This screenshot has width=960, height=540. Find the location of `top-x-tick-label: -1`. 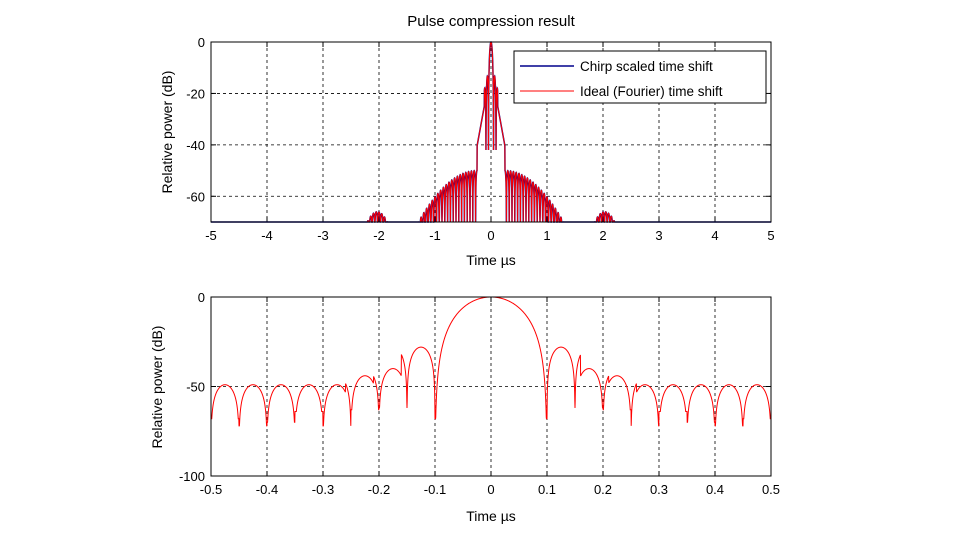

top-x-tick-label: -1 is located at coordinates (435, 235).